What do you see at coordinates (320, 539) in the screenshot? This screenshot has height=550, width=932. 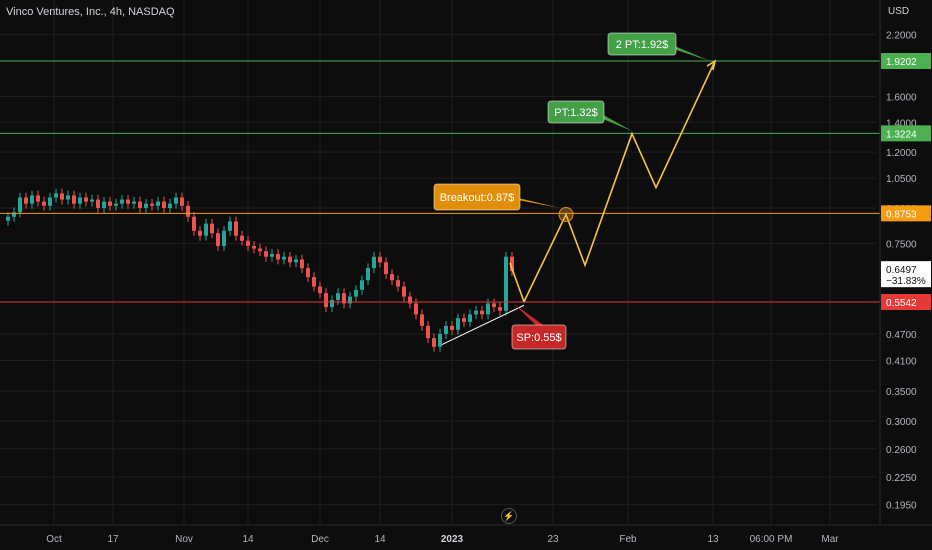 I see `time-tick: Dec` at bounding box center [320, 539].